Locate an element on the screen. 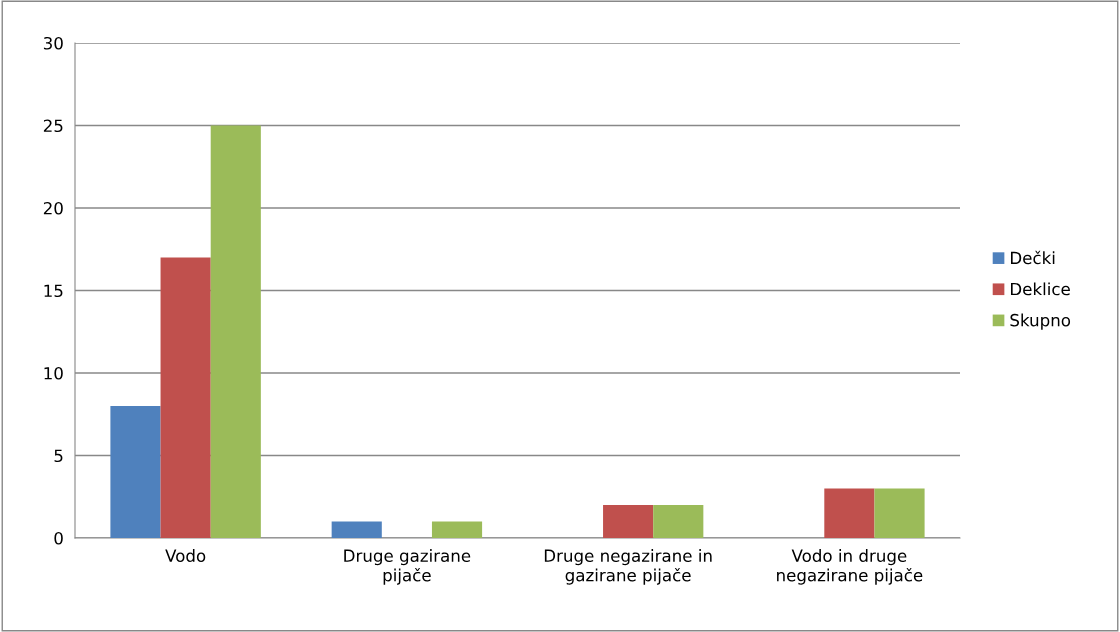 Image resolution: width=1120 pixels, height=632 pixels. x-tick-label: Druge negazirane in gazirane pijače is located at coordinates (628, 567).